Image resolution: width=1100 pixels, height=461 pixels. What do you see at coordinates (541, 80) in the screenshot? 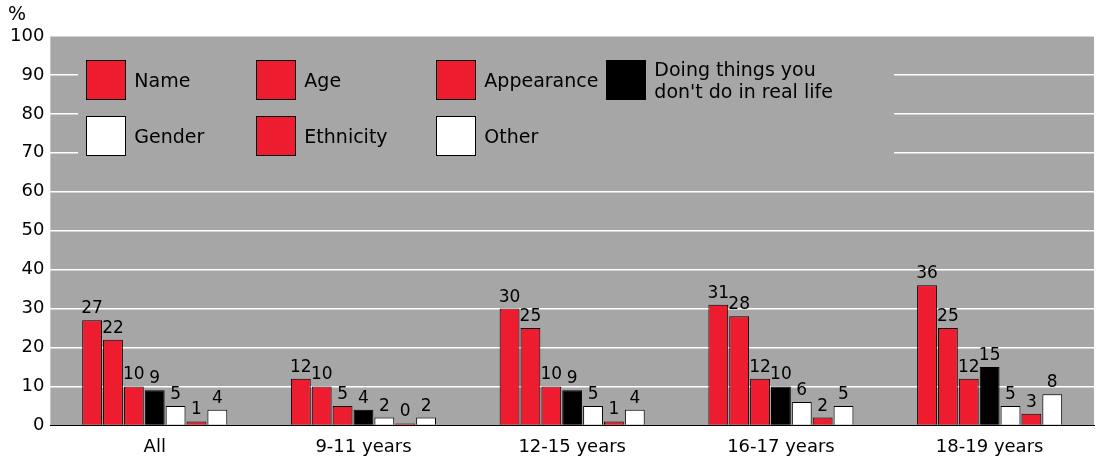
I see `legend-label: Appearance` at bounding box center [541, 80].